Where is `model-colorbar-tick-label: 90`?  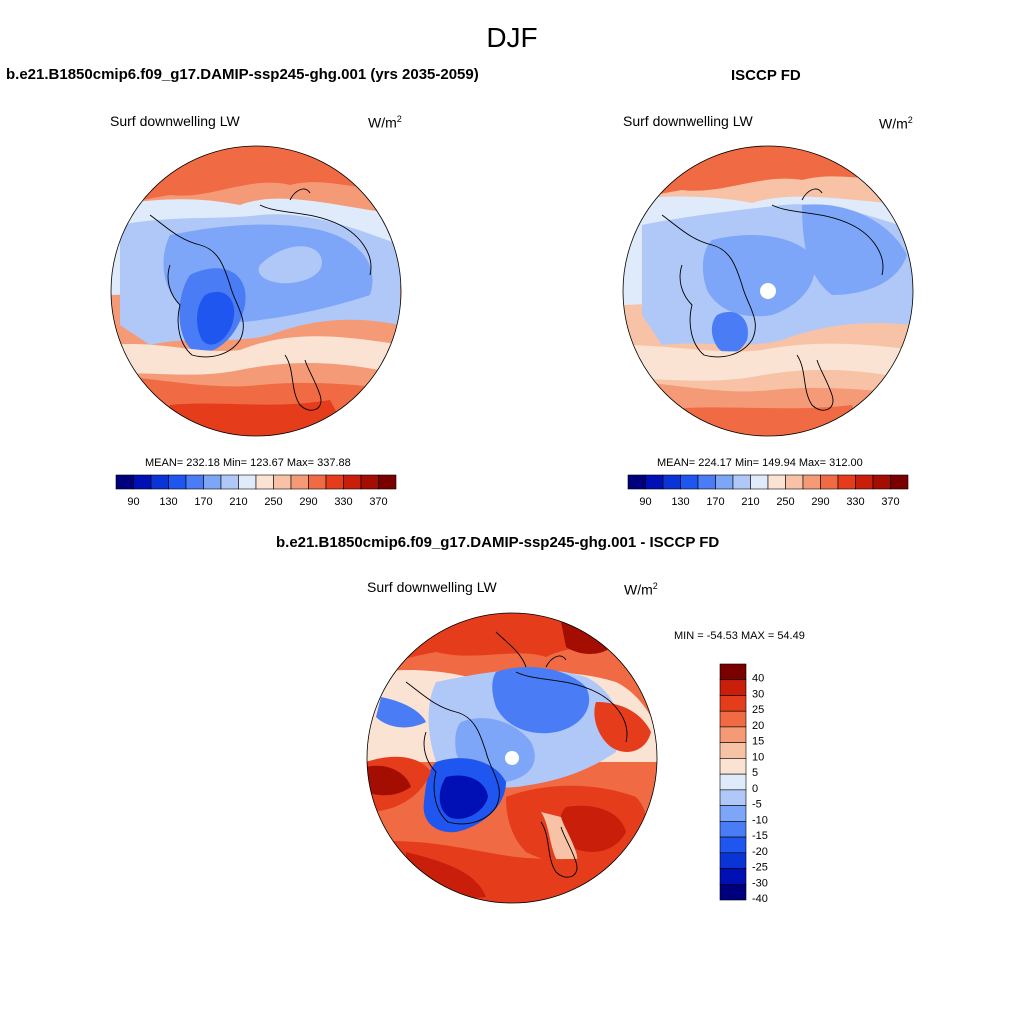
model-colorbar-tick-label: 90 is located at coordinates (133, 502).